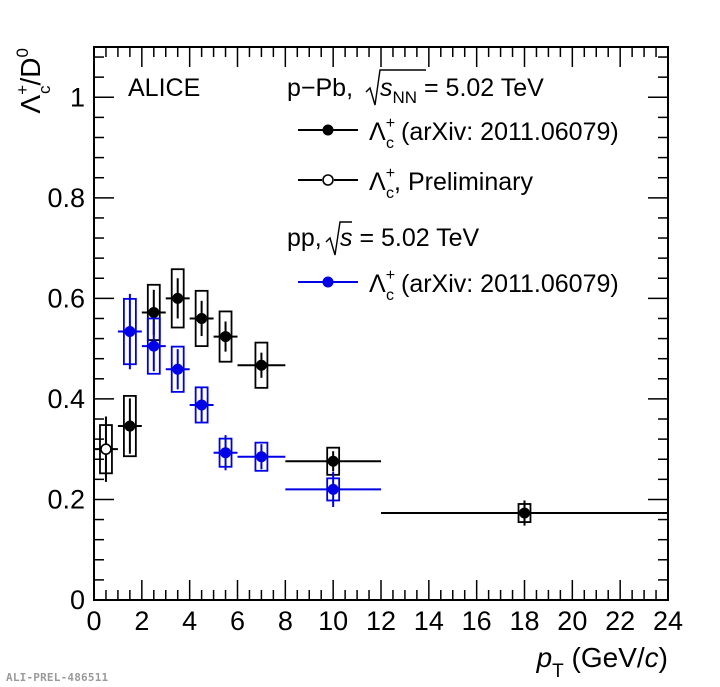  I want to click on legend-entry-ppb-published: Λ+ c (arXiv: 2011.06079), so click(458, 133).